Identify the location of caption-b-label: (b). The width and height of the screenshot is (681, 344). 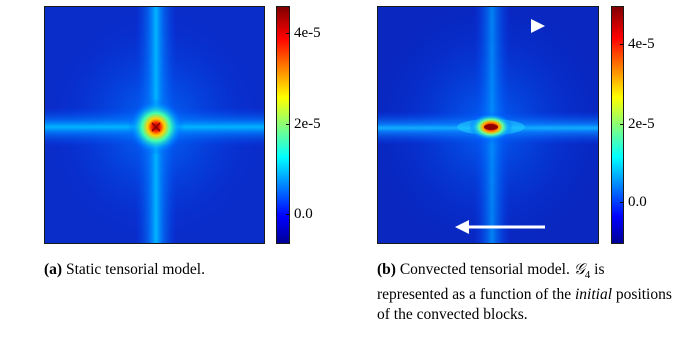
(386, 269).